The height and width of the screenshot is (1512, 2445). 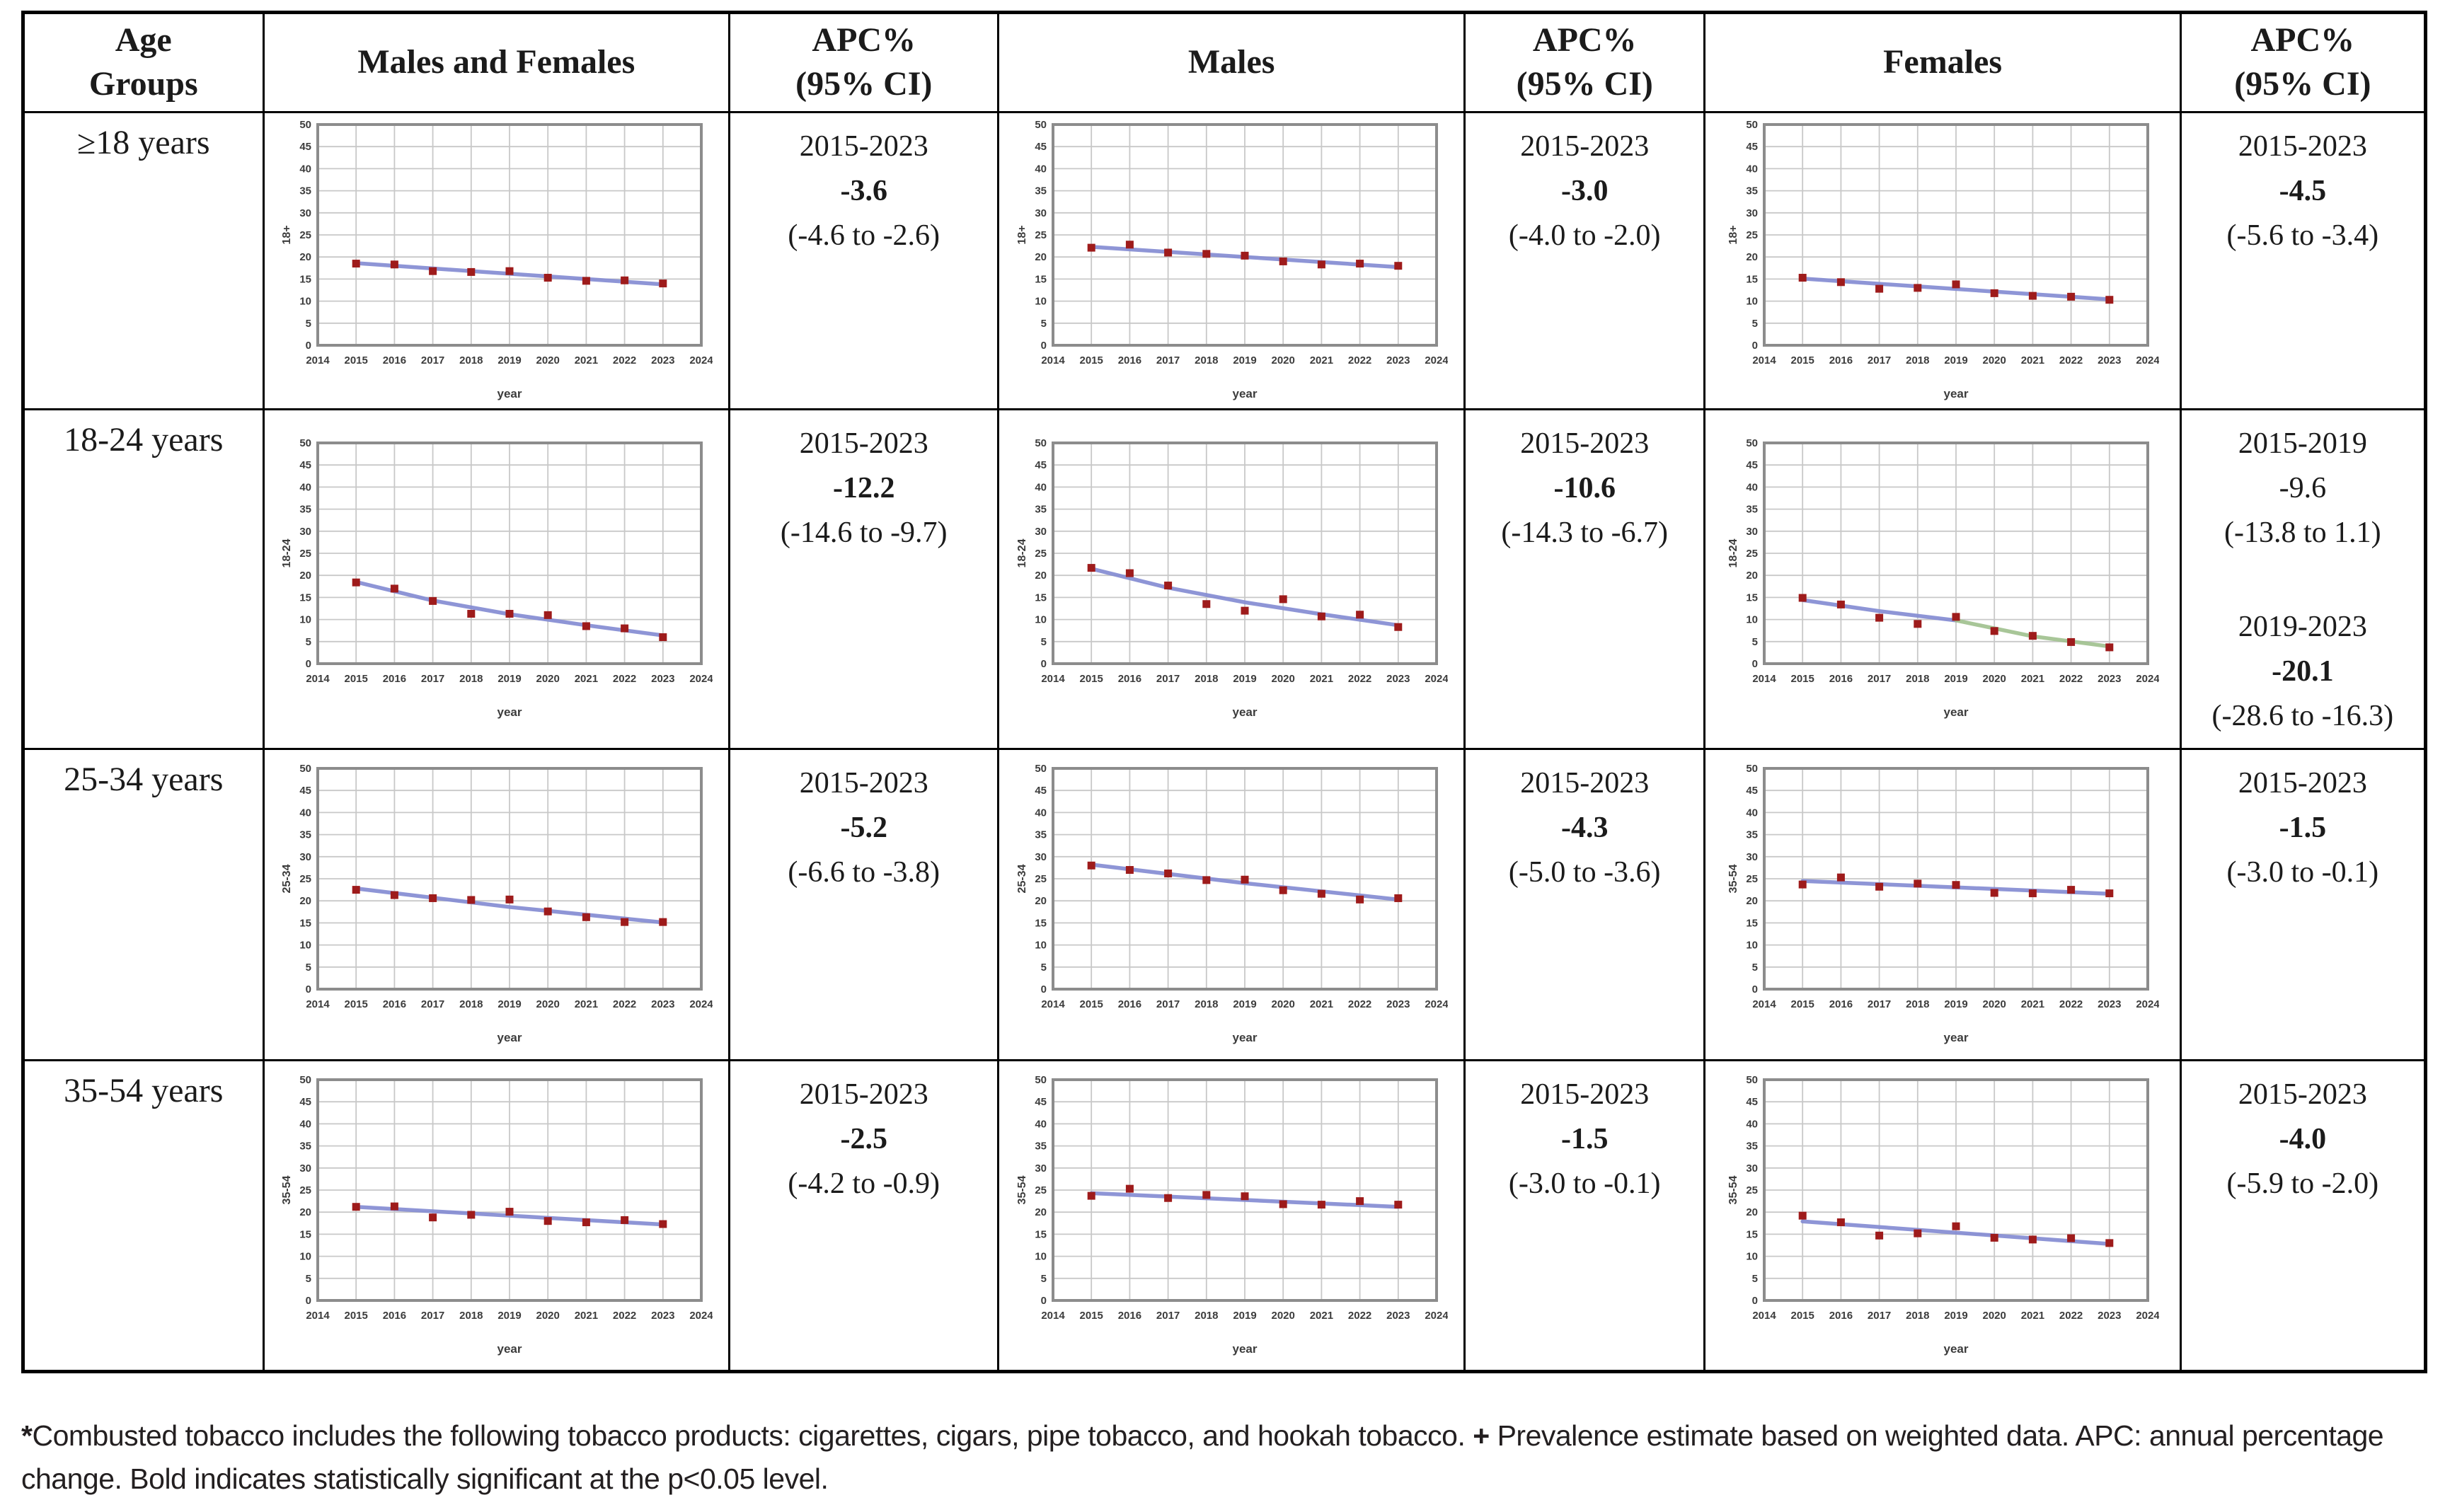 I want to click on cell-apc-males: 2015-2023 -3.0 (-4.0 to -2.0), so click(x=1584, y=260).